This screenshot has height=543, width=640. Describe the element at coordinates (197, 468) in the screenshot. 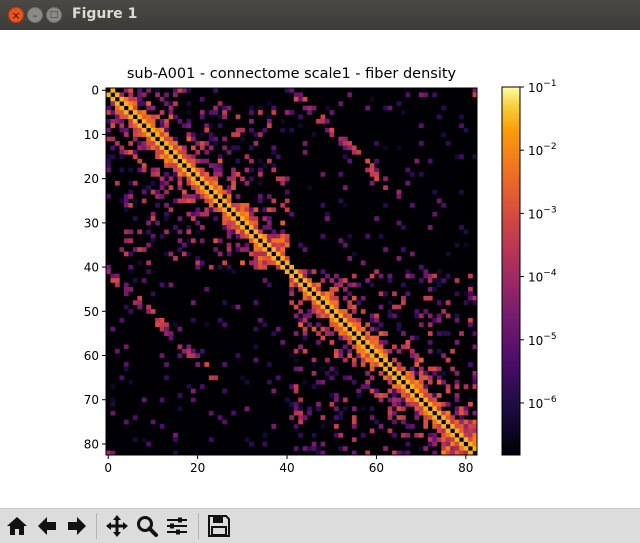

I see `x-tick-label: 20` at that location.